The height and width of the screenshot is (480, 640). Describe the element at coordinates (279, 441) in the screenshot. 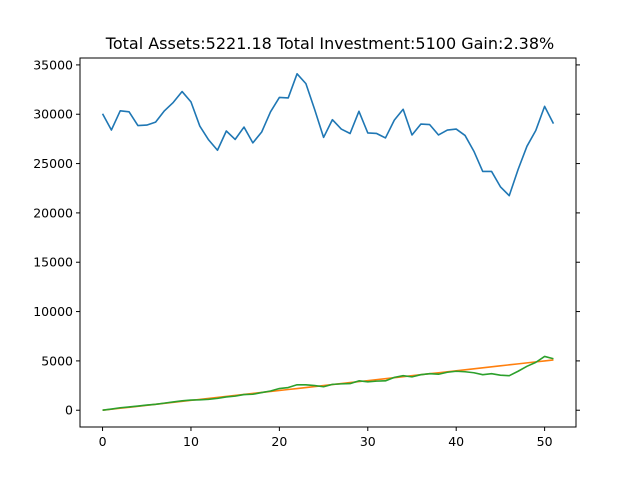

I see `x-tick-label: 20` at that location.